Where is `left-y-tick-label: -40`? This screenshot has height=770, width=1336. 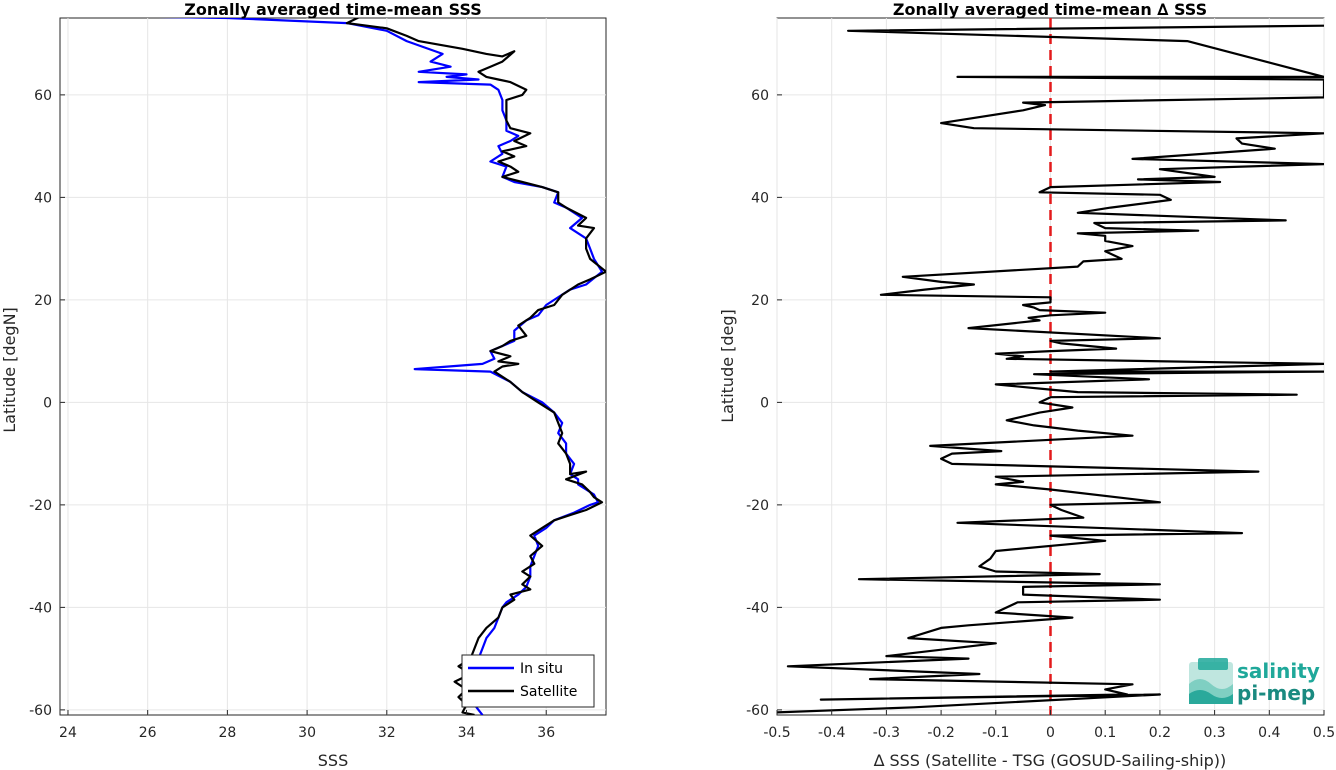 left-y-tick-label: -40 is located at coordinates (40, 608).